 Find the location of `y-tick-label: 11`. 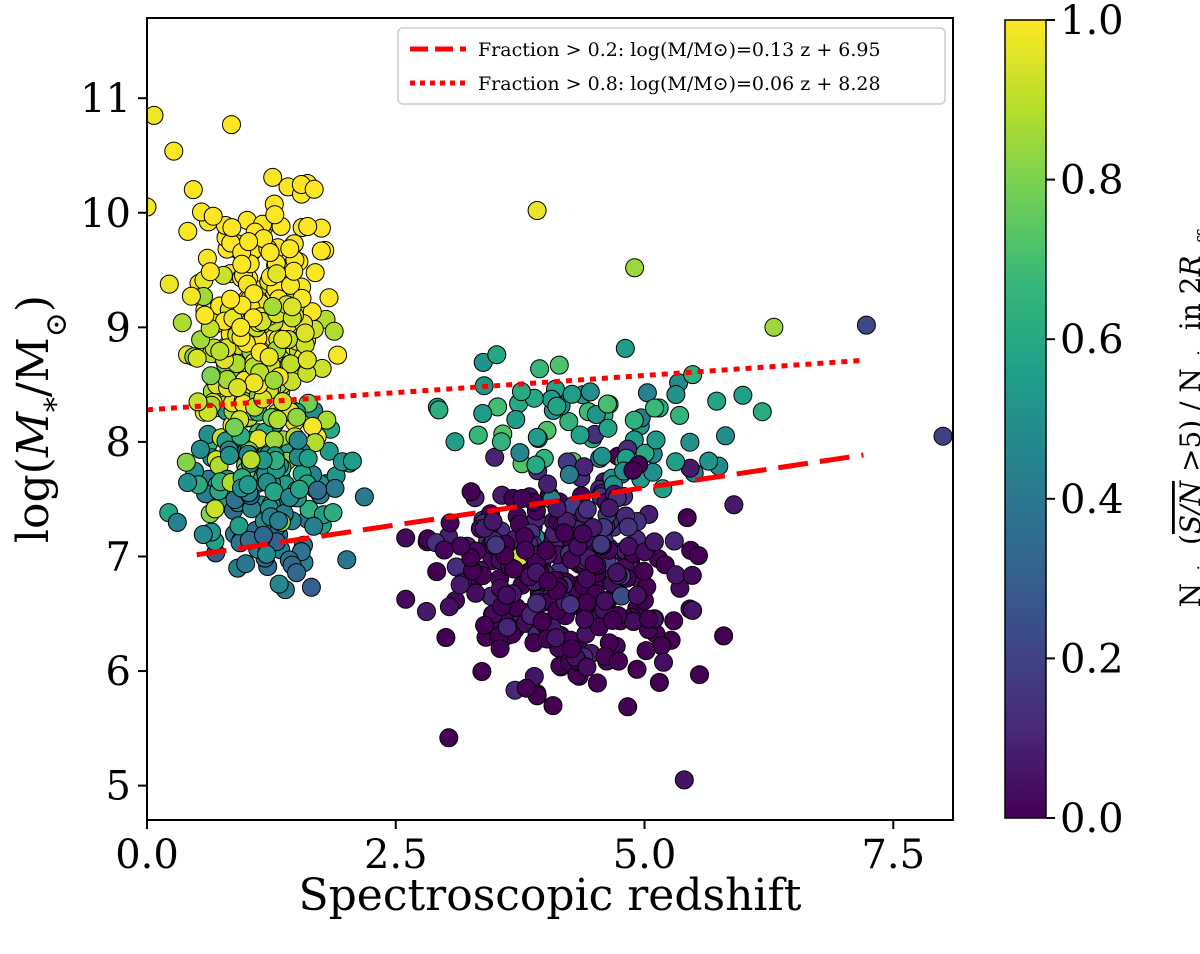

y-tick-label: 11 is located at coordinates (105, 99).